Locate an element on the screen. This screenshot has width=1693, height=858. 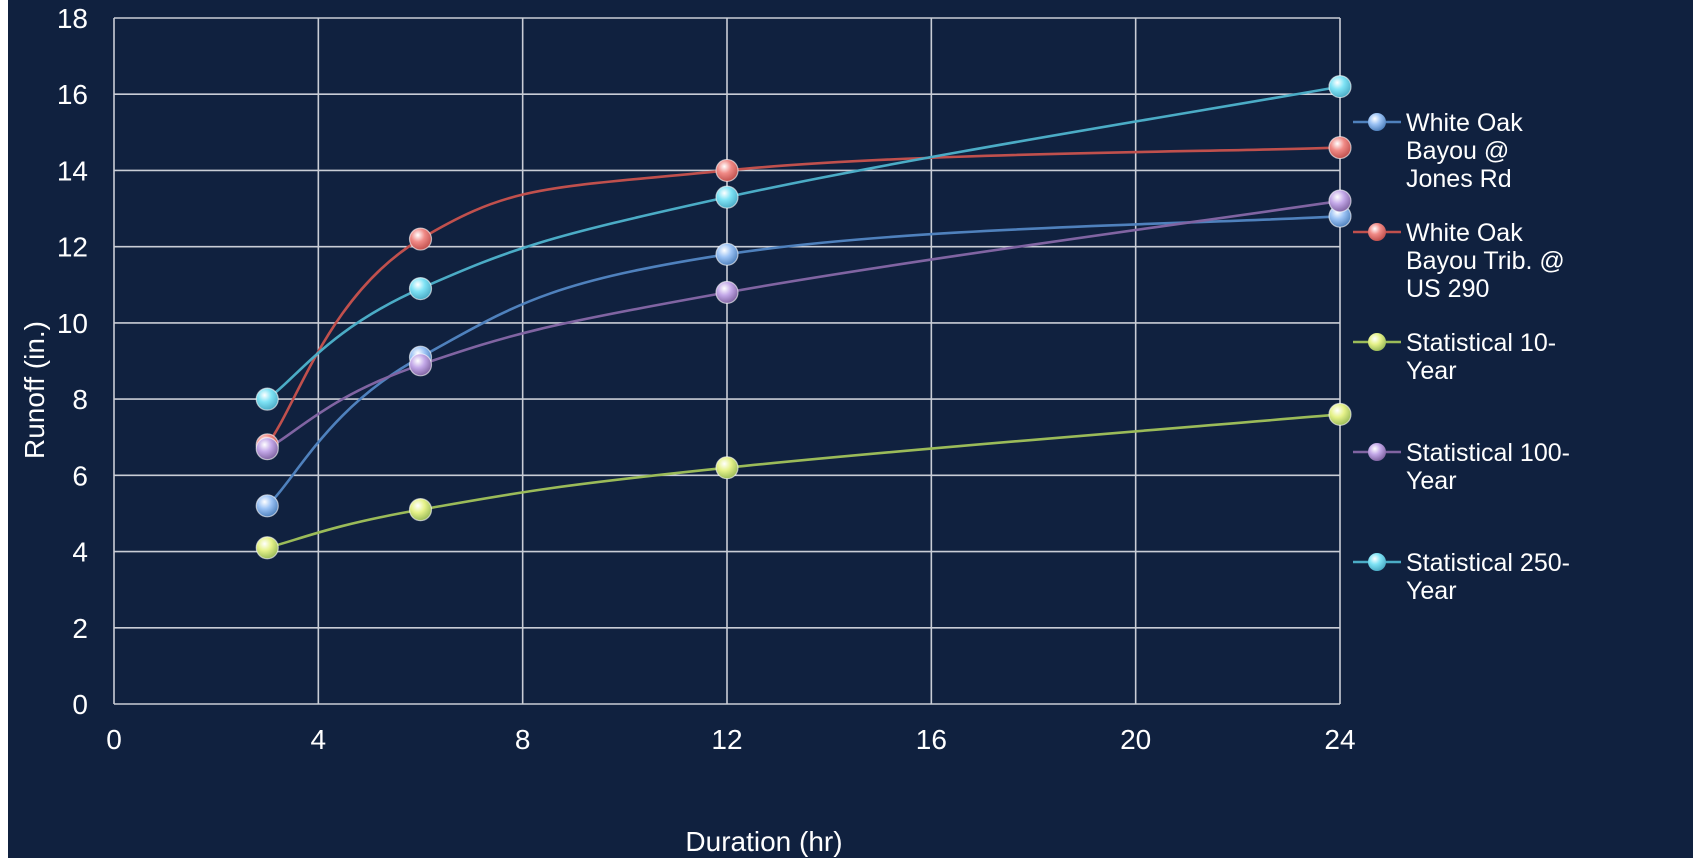
legend-label: US 290 is located at coordinates (1447, 289).